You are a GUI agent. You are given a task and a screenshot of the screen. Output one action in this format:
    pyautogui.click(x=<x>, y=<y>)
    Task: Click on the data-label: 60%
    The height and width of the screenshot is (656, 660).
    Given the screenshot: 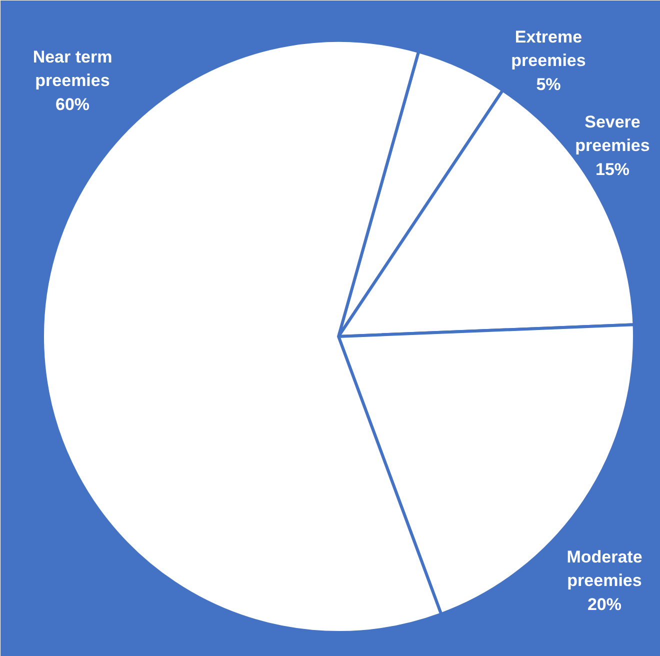 What is the action you would take?
    pyautogui.click(x=72, y=104)
    